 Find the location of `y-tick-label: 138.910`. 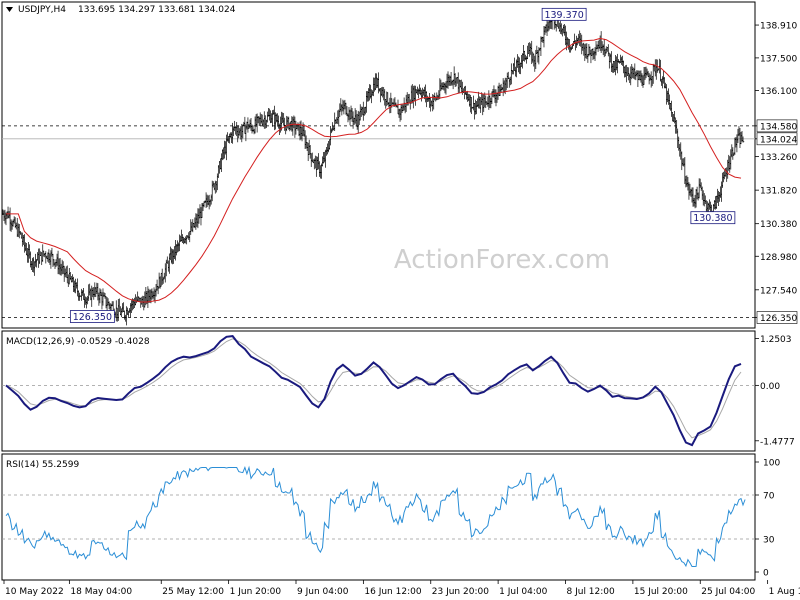

y-tick-label: 138.910 is located at coordinates (776, 27).